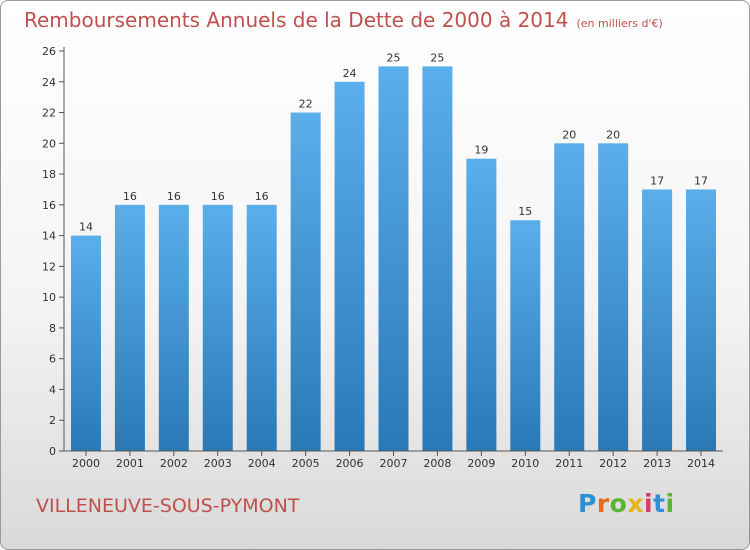 The image size is (750, 550). What do you see at coordinates (635, 503) in the screenshot?
I see `logo-letter: x` at bounding box center [635, 503].